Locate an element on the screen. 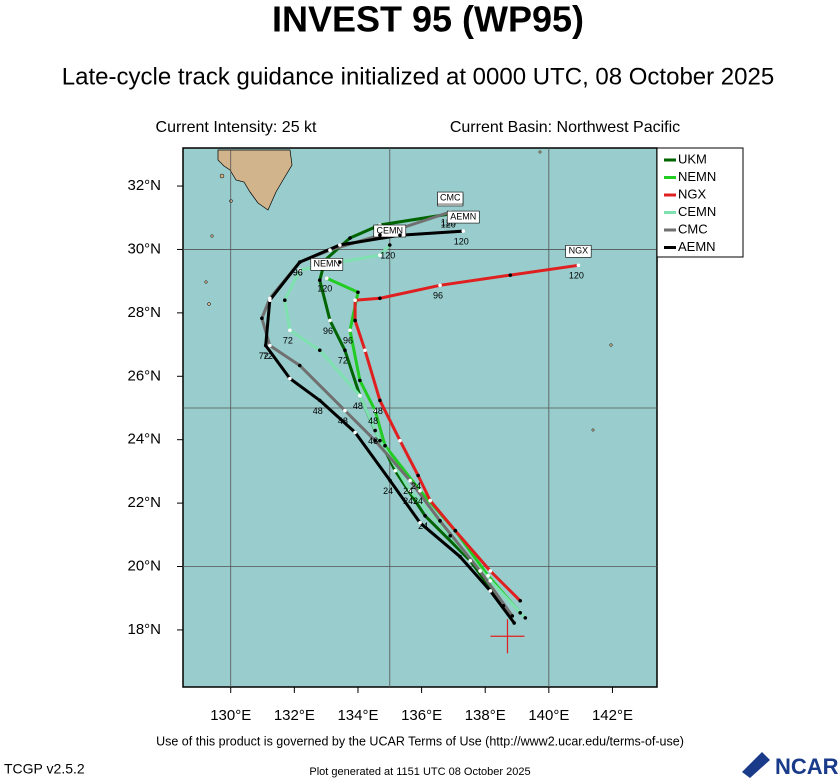  version: TCGP v2.5.2 is located at coordinates (44, 769).